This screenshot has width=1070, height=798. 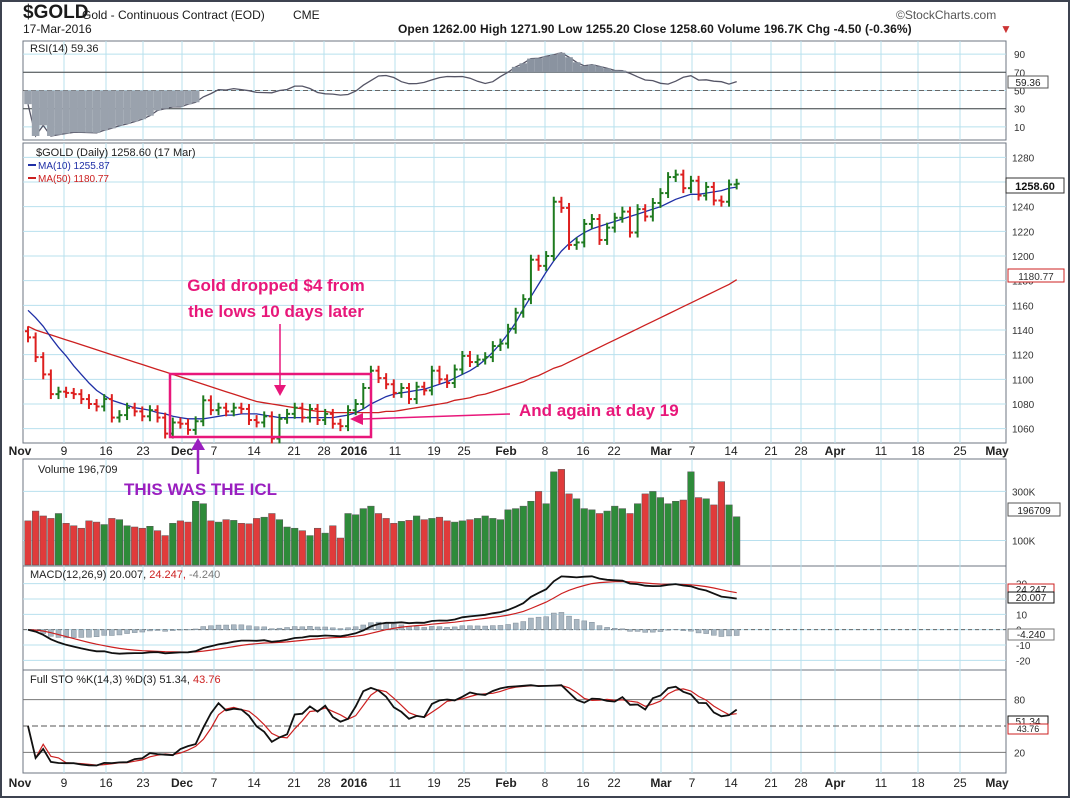 I want to click on last-price-text: 1258.60, so click(x=1035, y=187).